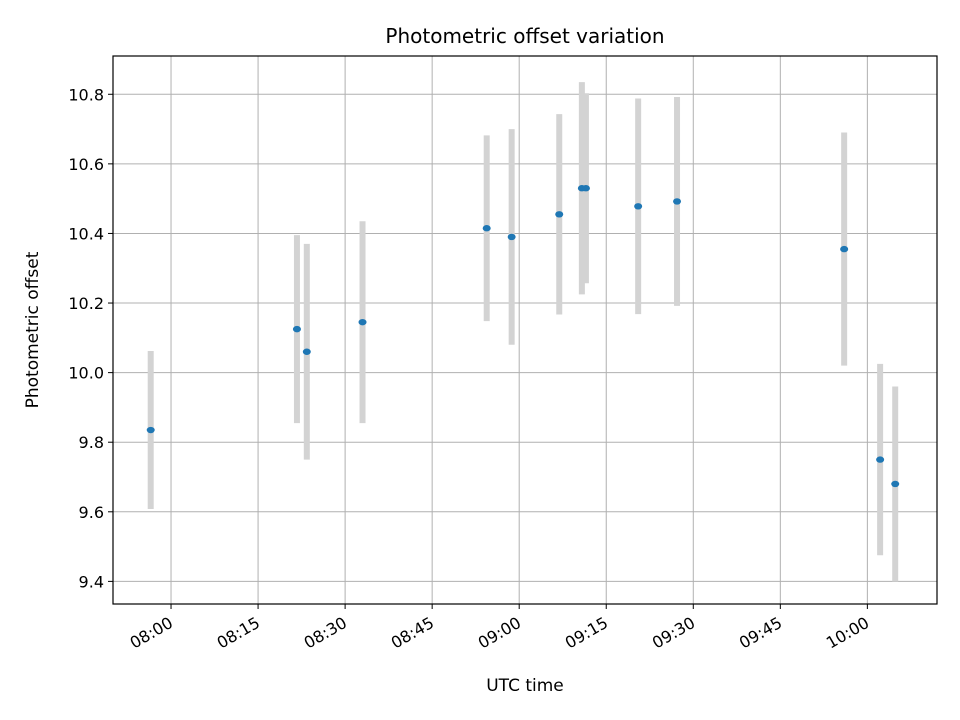  What do you see at coordinates (91, 512) in the screenshot?
I see `y-tick-label: 9.6` at bounding box center [91, 512].